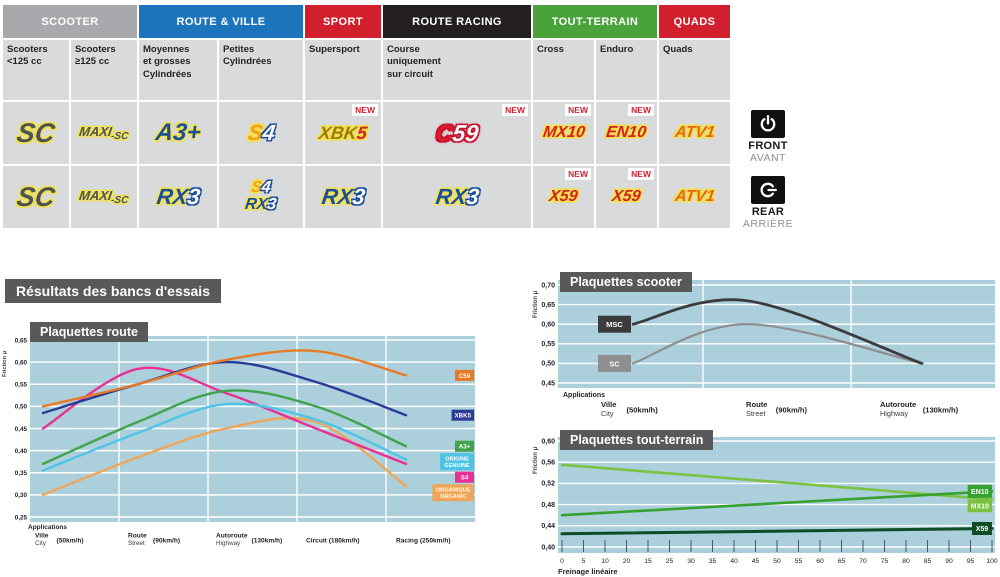 This screenshot has height=577, width=1000. I want to click on route-chart-title: Plaquettes route, so click(89, 332).